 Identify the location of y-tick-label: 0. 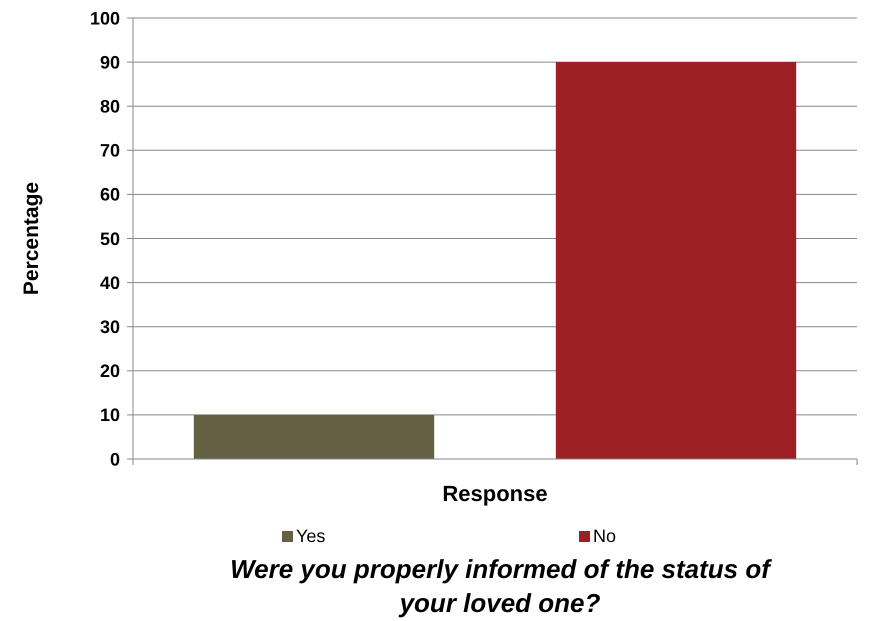
(115, 459).